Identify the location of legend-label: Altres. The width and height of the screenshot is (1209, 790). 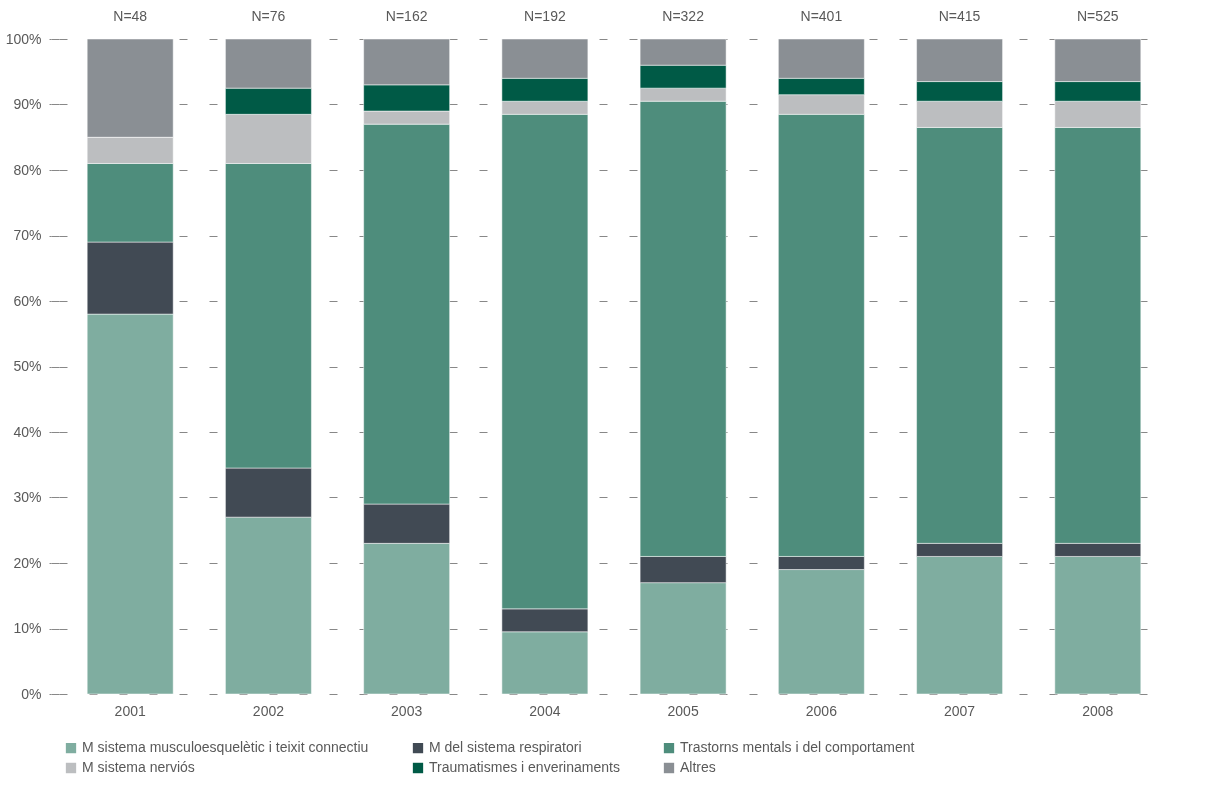
(698, 767).